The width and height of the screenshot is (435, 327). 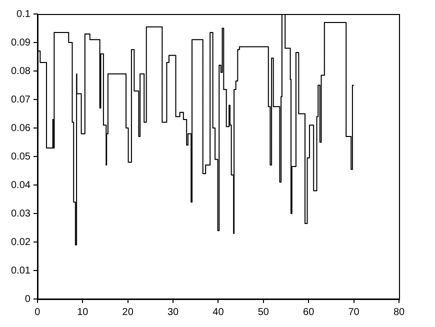 What do you see at coordinates (20, 100) in the screenshot?
I see `y-tick-label: 0.07` at bounding box center [20, 100].